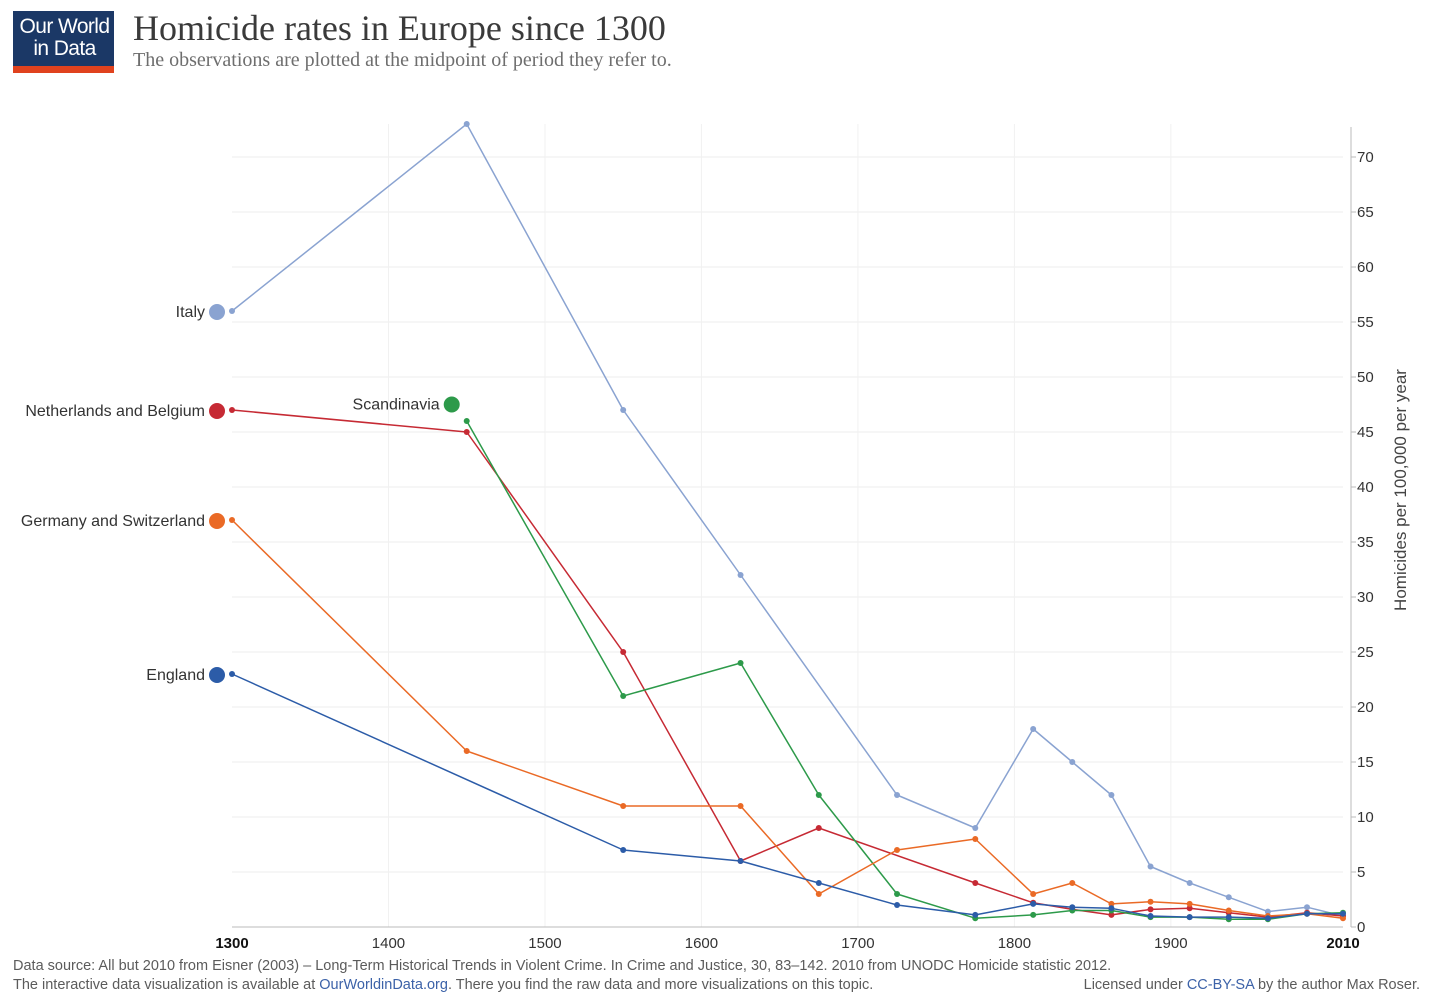 The image size is (1429, 1000). Describe the element at coordinates (175, 675) in the screenshot. I see `legend-label-england: England` at that location.